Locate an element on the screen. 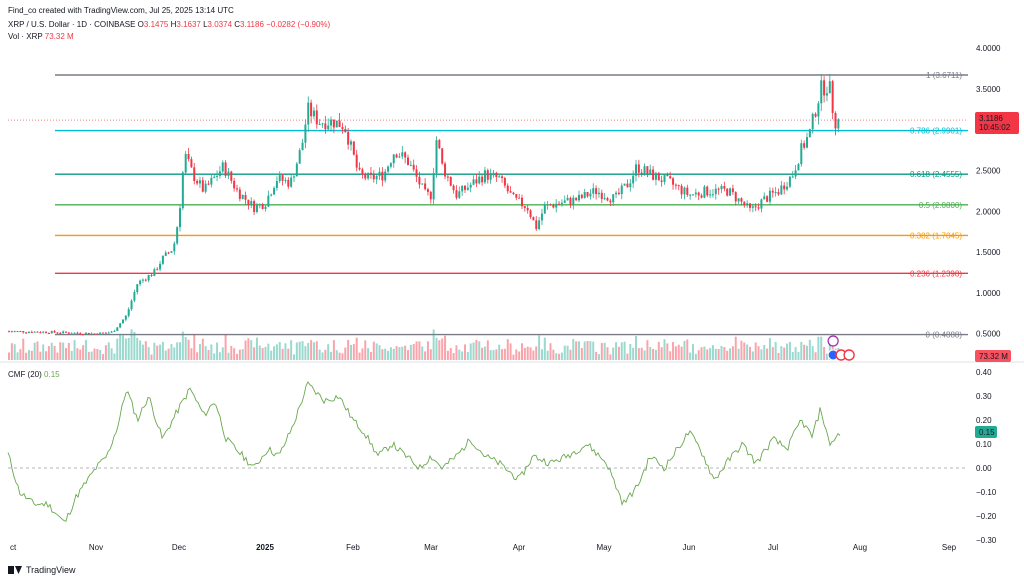 The height and width of the screenshot is (579, 1024). cmf-axis: 0.40 0.30 0.20 0.10 0.00 −0.10 −0.20 −0.30 0.15 is located at coordinates (986, 456).